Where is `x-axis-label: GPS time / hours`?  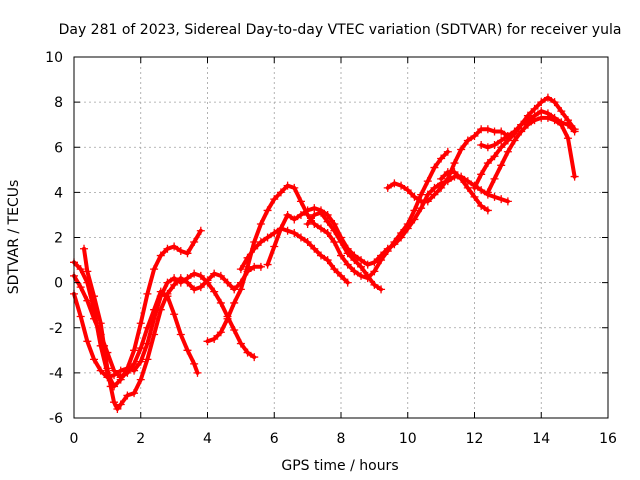 x-axis-label: GPS time / hours is located at coordinates (339, 466).